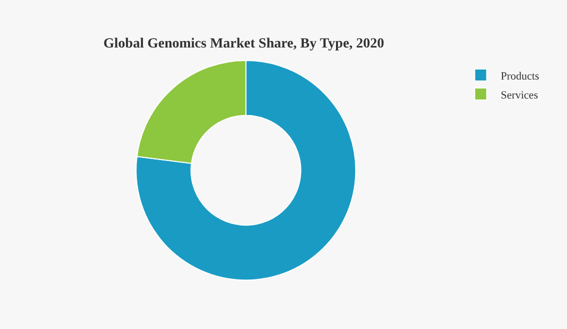 This screenshot has width=567, height=329. I want to click on chart-title: Global Genomics Market Share, By Type, 2020, so click(243, 44).